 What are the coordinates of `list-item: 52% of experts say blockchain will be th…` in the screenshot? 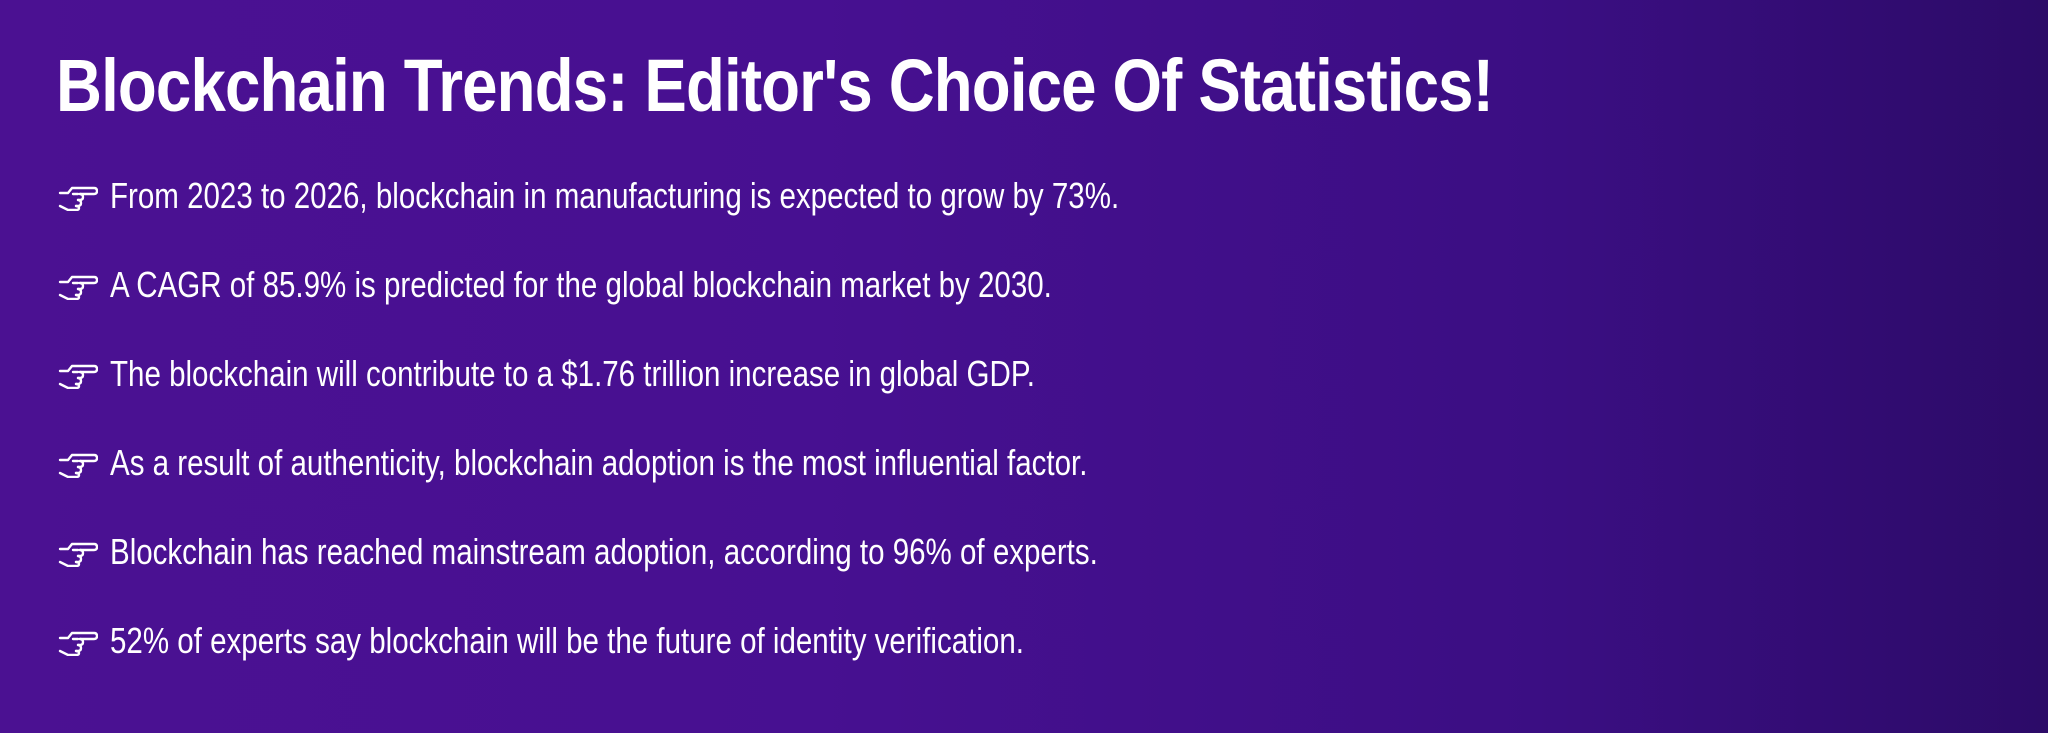 It's located at (699, 640).